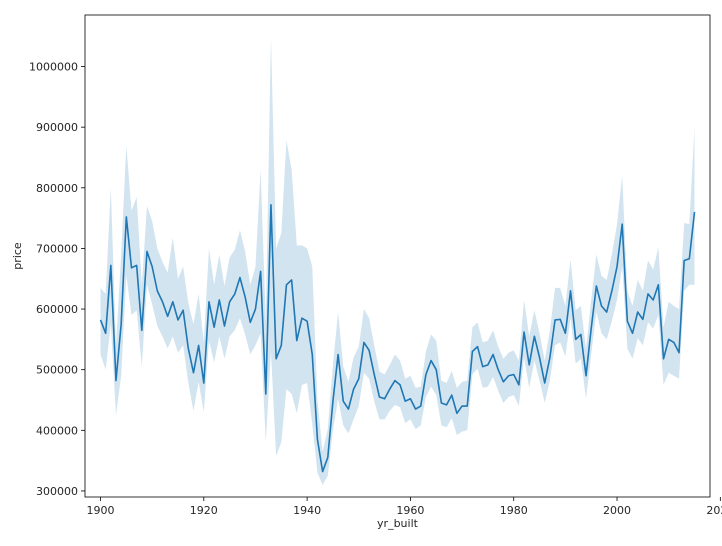 The height and width of the screenshot is (546, 722). Describe the element at coordinates (514, 510) in the screenshot. I see `x-tick-label: 1980` at that location.